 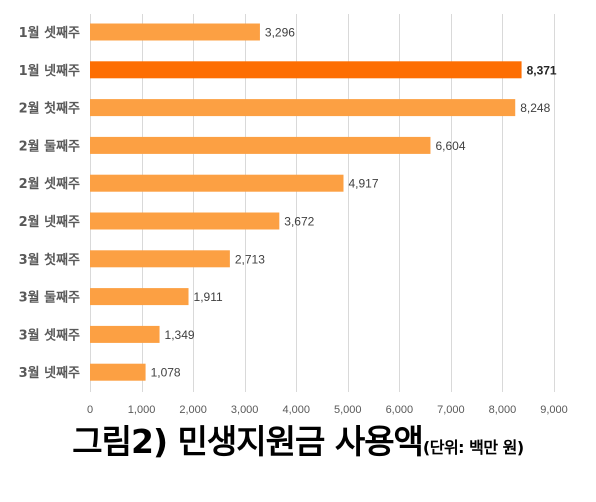 What do you see at coordinates (473, 447) in the screenshot?
I see `caption-unit: (단위: 백만 원)` at bounding box center [473, 447].